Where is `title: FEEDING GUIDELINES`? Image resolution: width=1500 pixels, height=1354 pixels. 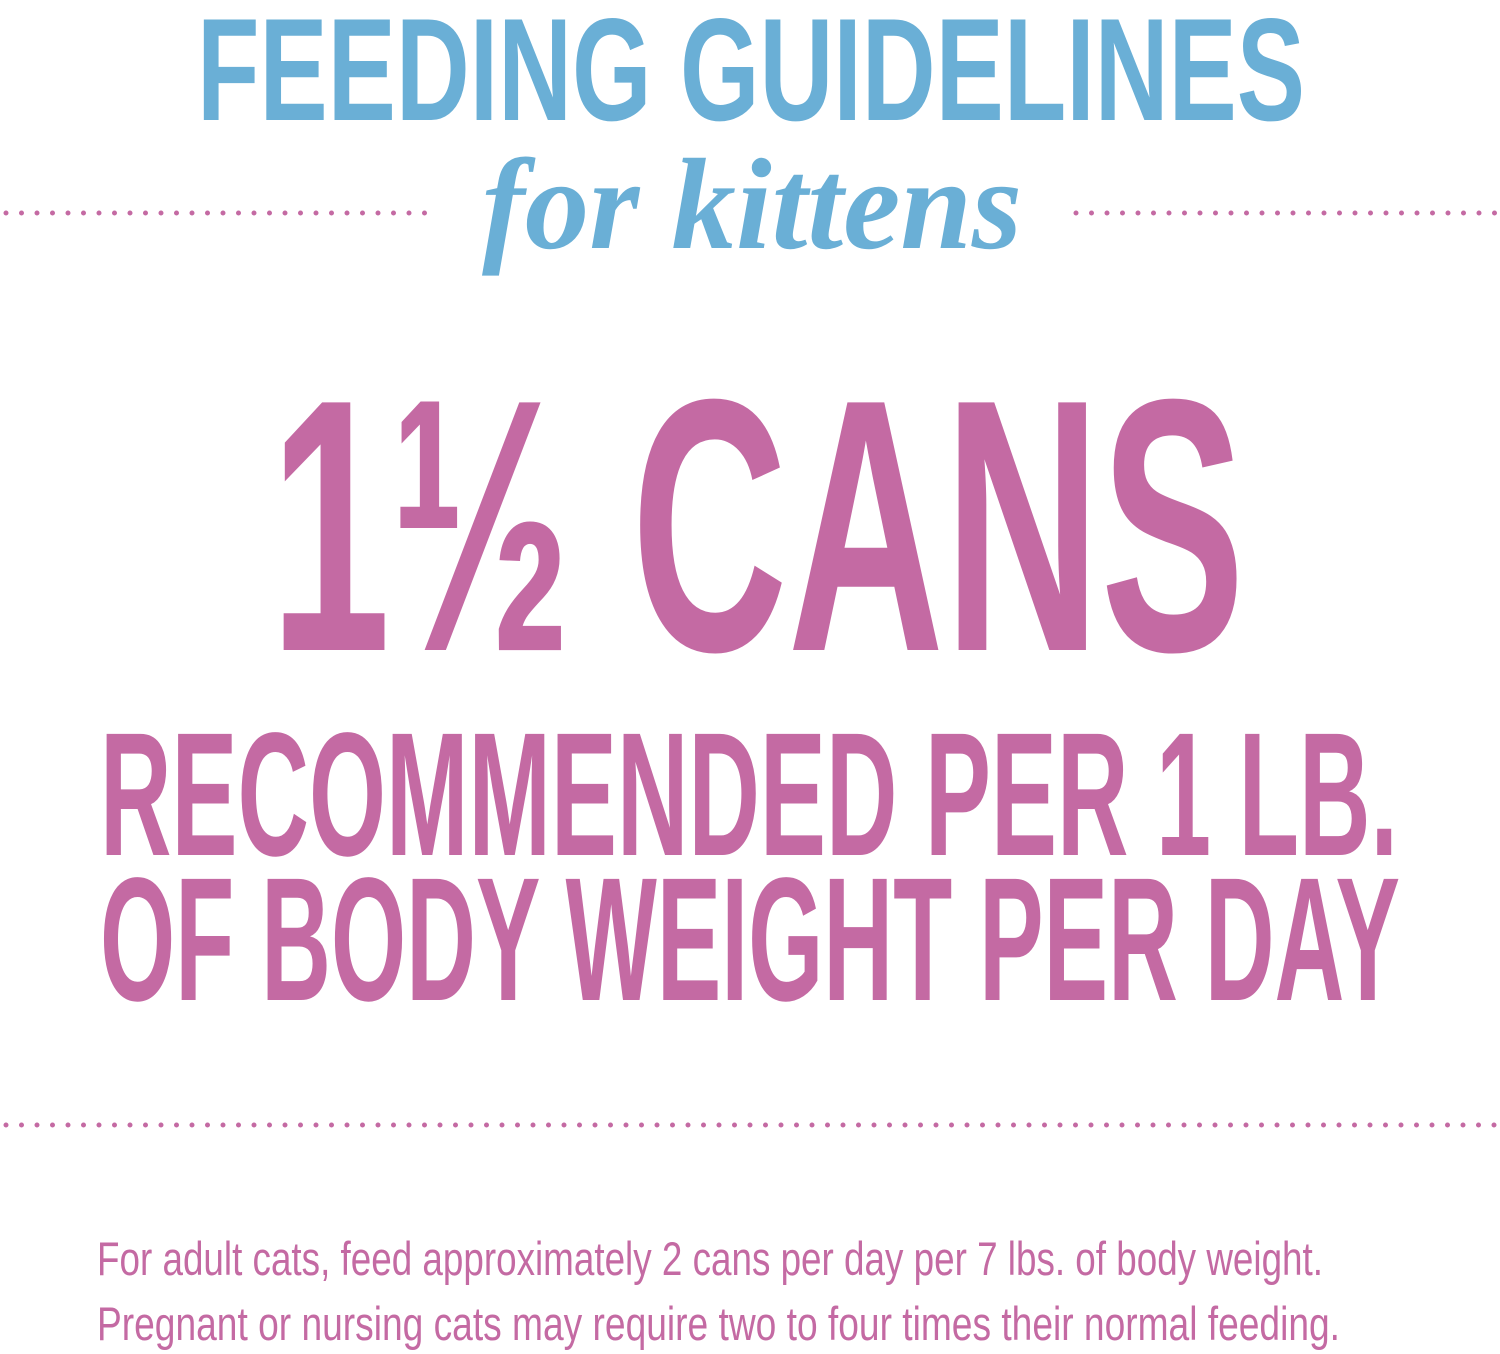 title: FEEDING GUIDELINES is located at coordinates (751, 75).